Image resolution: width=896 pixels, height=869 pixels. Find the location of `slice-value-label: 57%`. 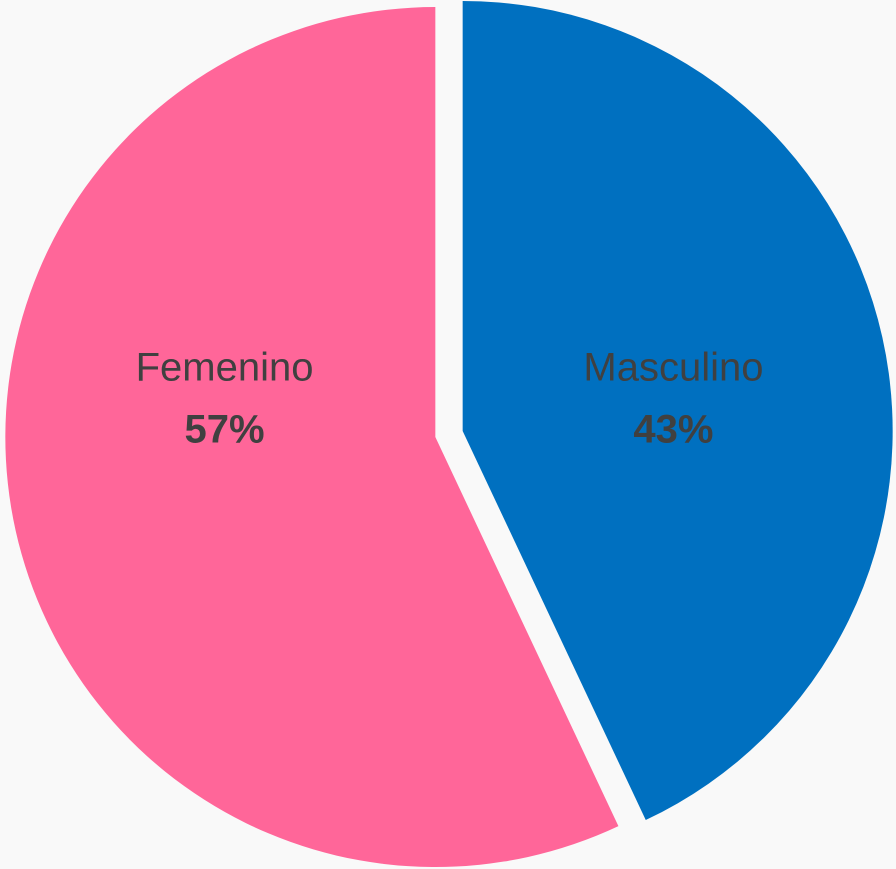

slice-value-label: 57% is located at coordinates (225, 430).